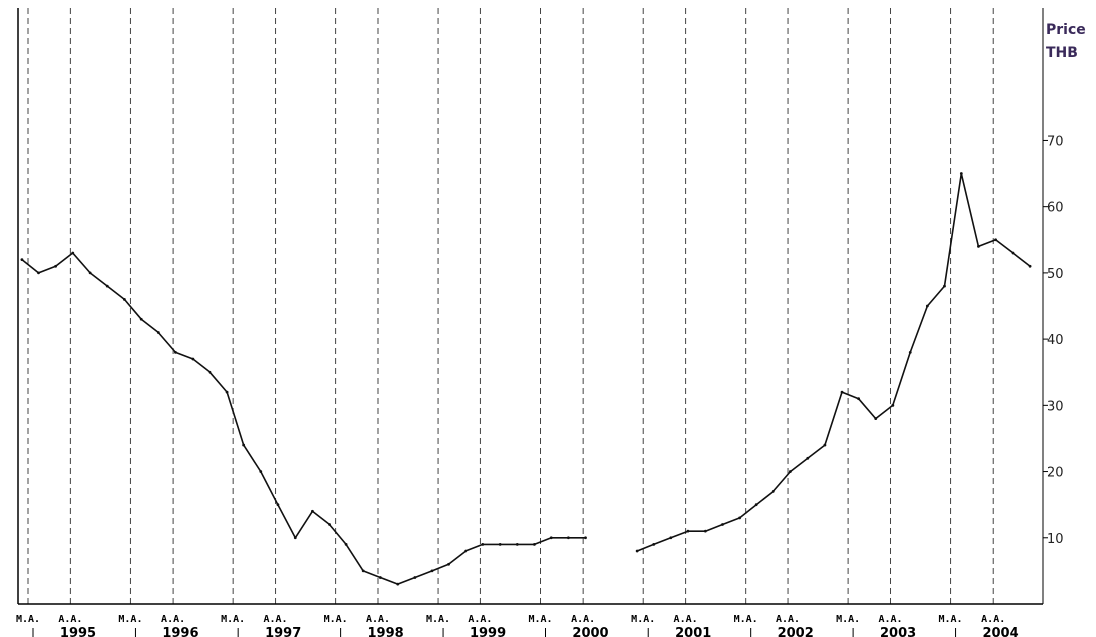  What do you see at coordinates (796, 631) in the screenshot?
I see `x-tick-year-label: 2002` at bounding box center [796, 631].